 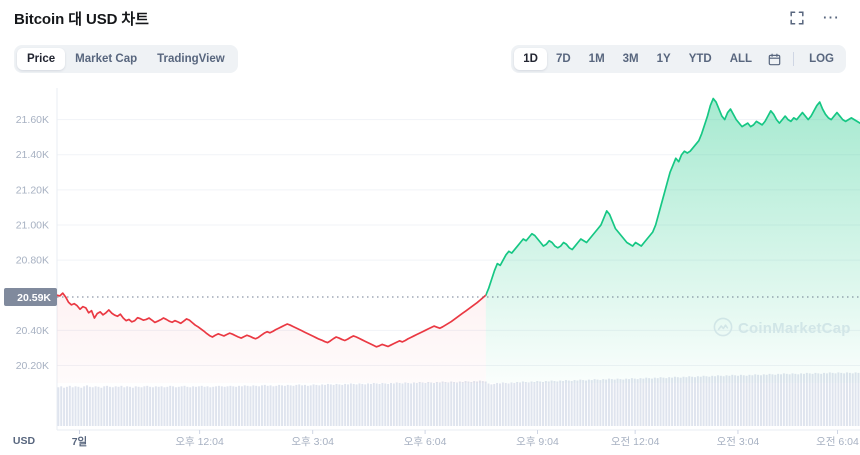 What do you see at coordinates (80, 441) in the screenshot?
I see `x-axis-tick: 7일` at bounding box center [80, 441].